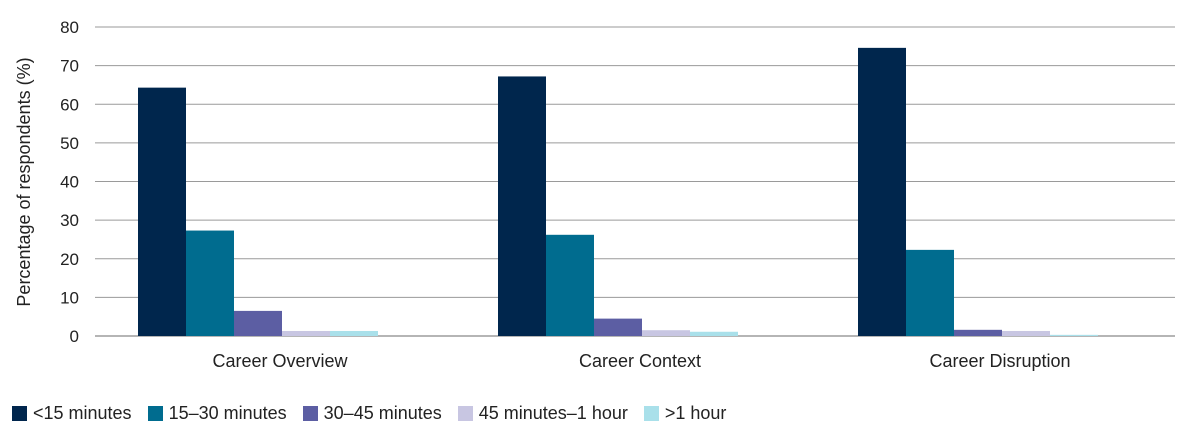  Describe the element at coordinates (74, 336) in the screenshot. I see `y-tick-label: 0` at that location.